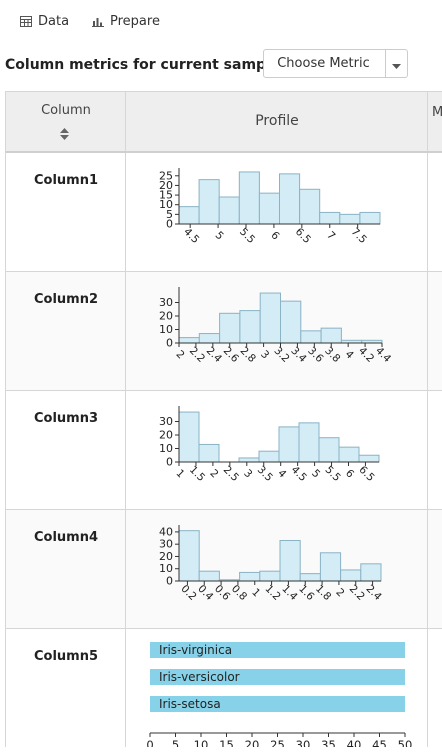 The image size is (442, 755). Describe the element at coordinates (188, 593) in the screenshot. I see `x-tick-label: 0.2` at that location.